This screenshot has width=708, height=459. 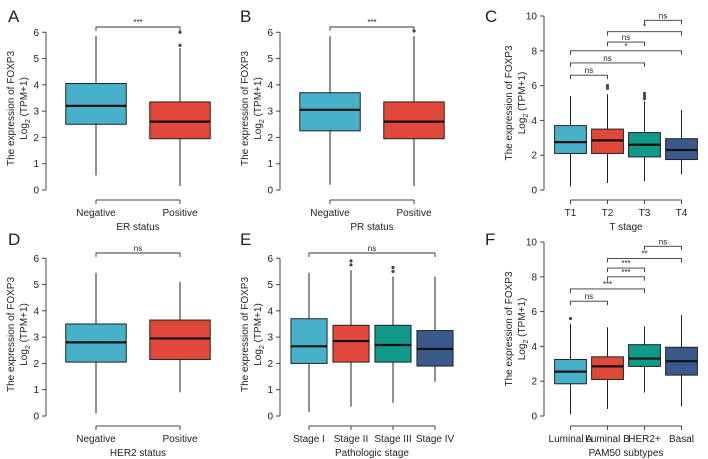 I want to click on x-tick-label: Luminal A, so click(x=571, y=439).